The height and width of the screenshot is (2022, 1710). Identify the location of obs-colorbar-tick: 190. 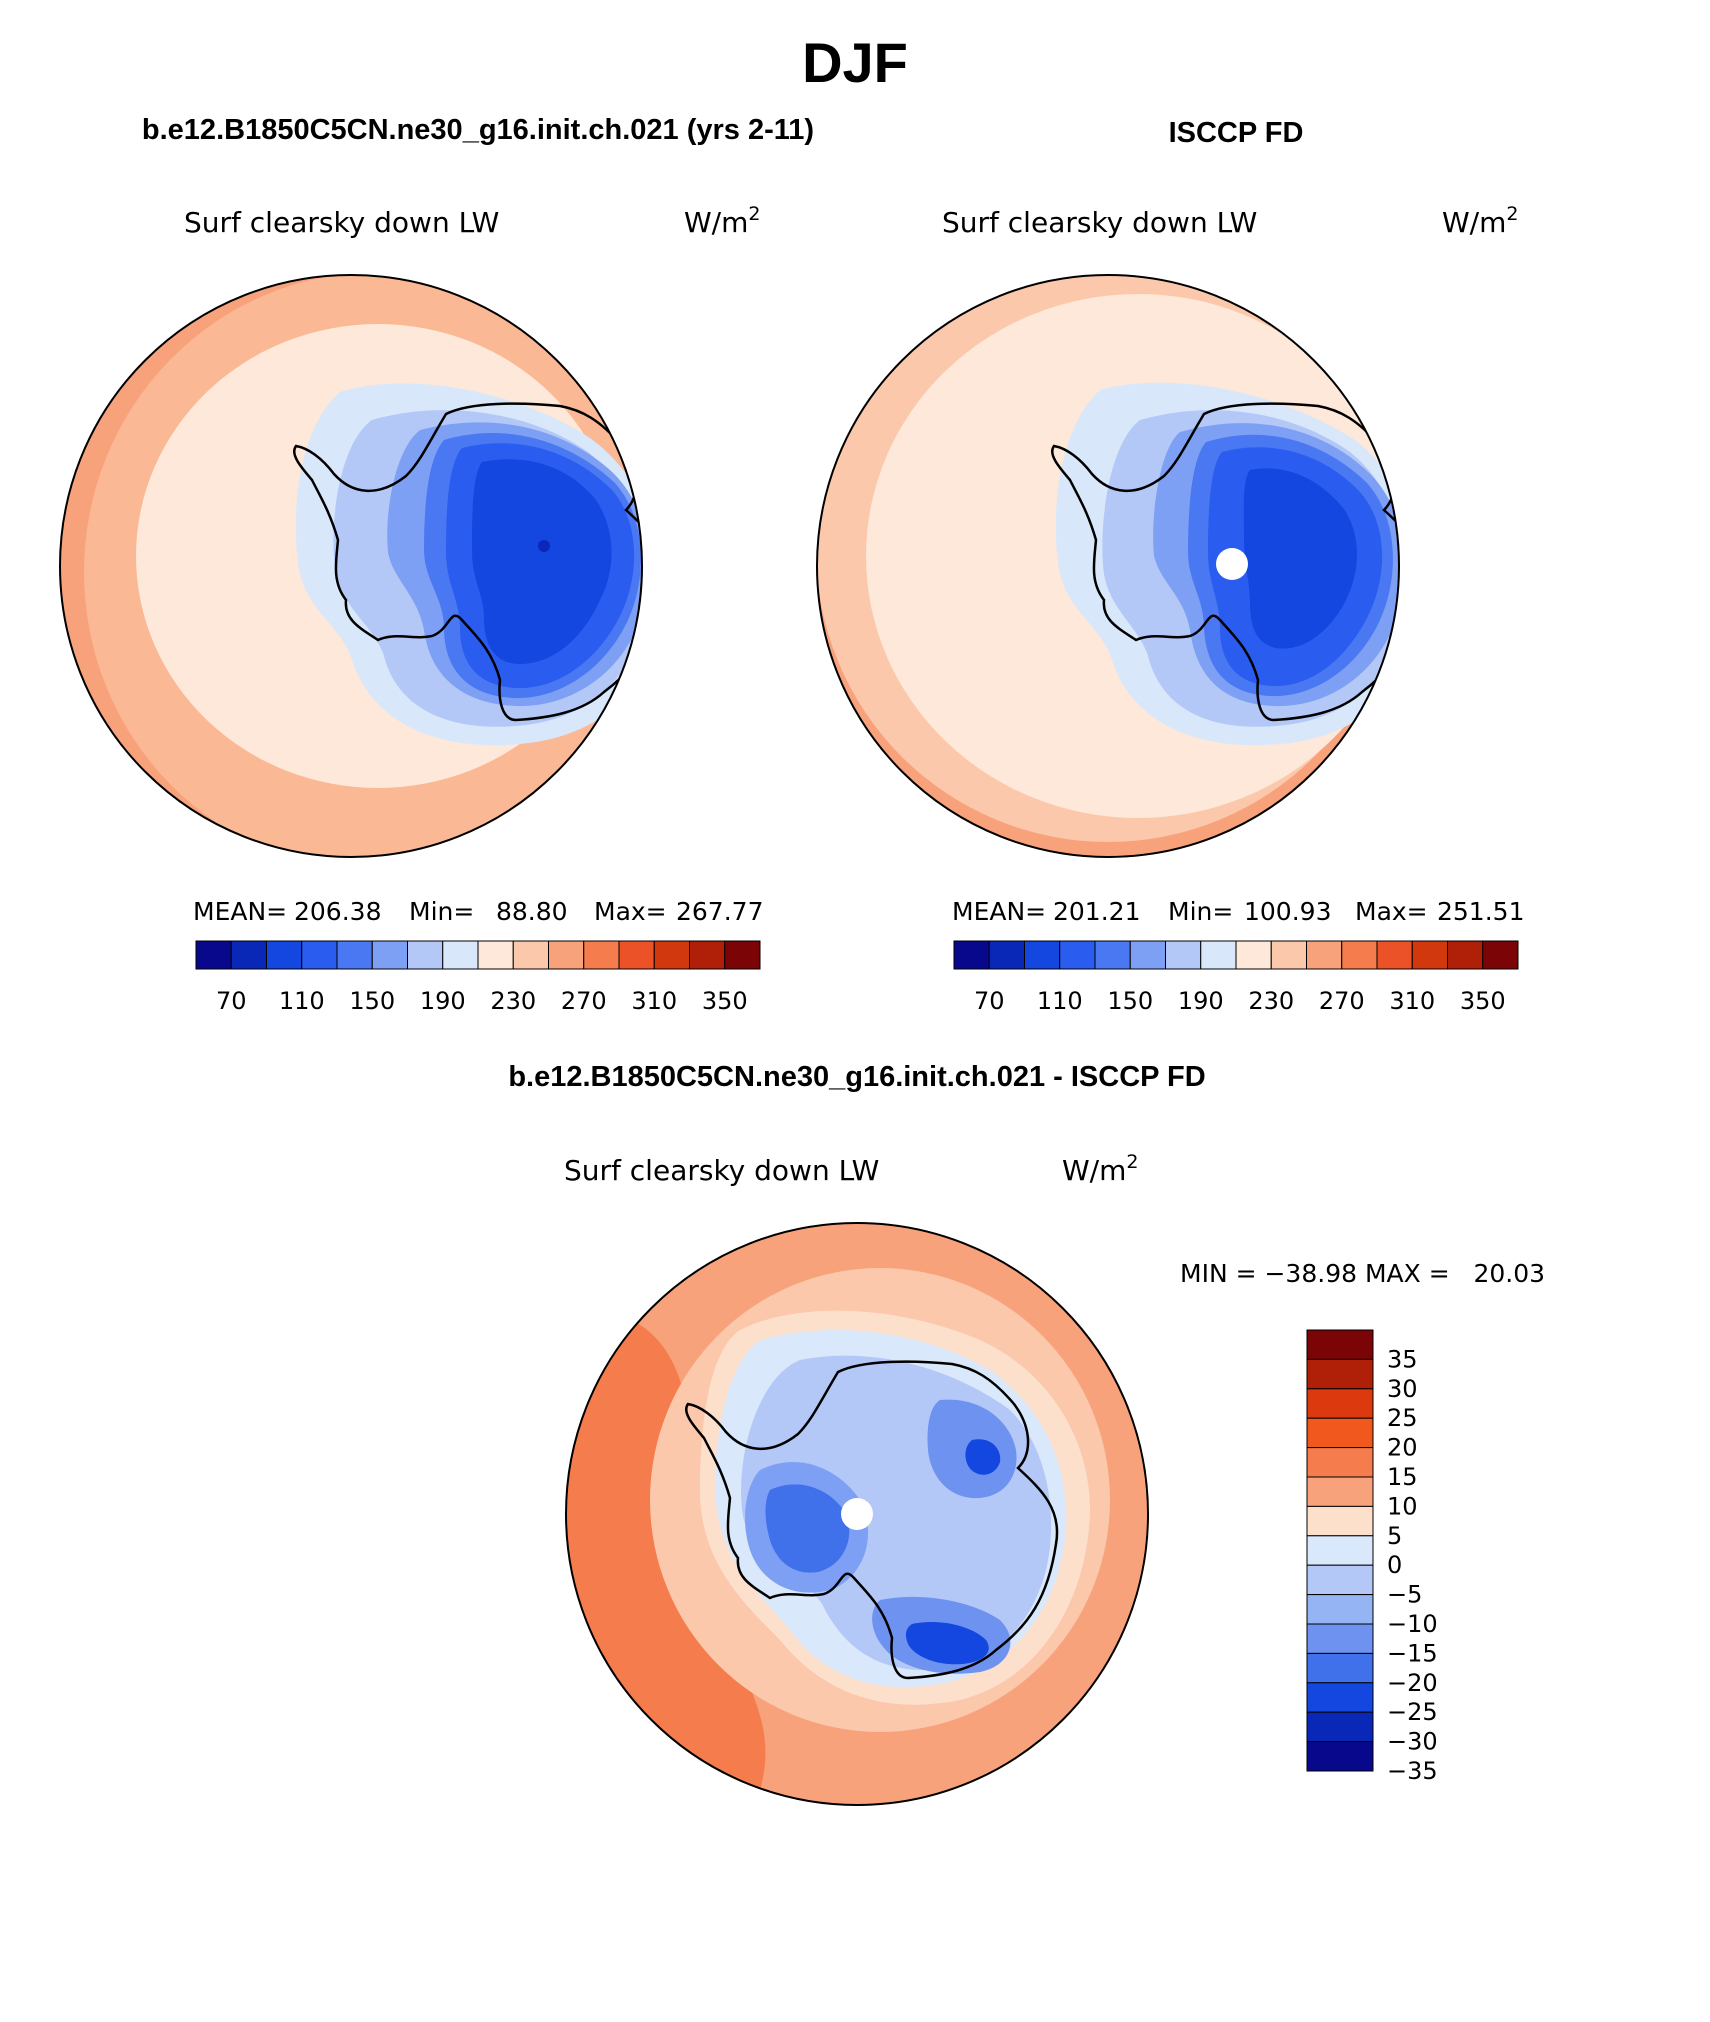
(1201, 1001).